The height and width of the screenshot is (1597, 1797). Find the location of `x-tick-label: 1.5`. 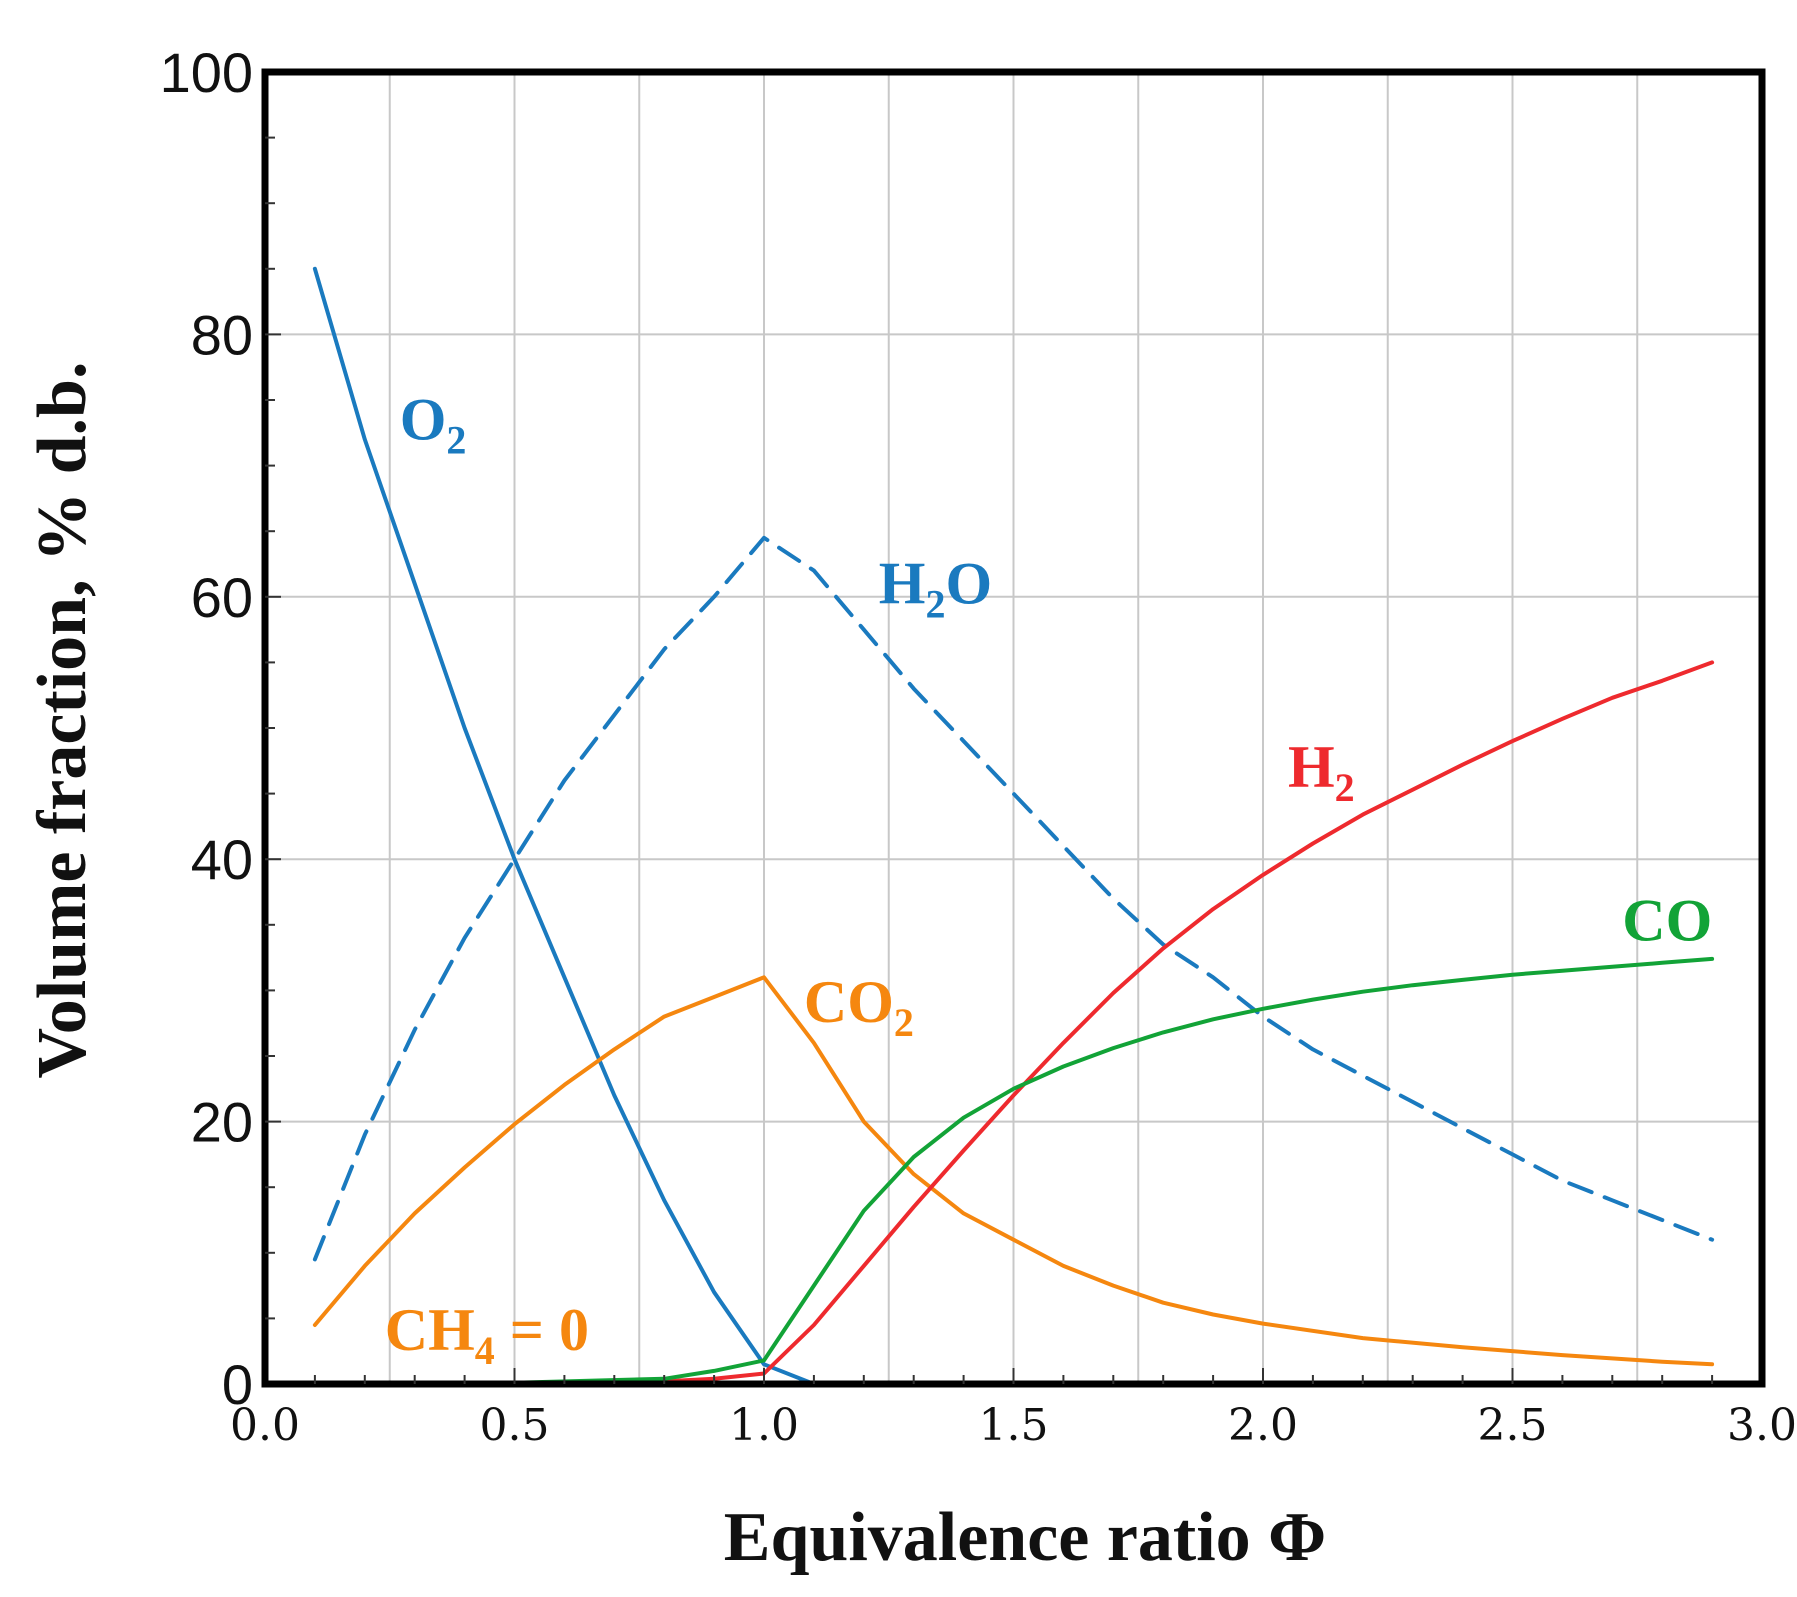

x-tick-label: 1.5 is located at coordinates (1014, 1425).